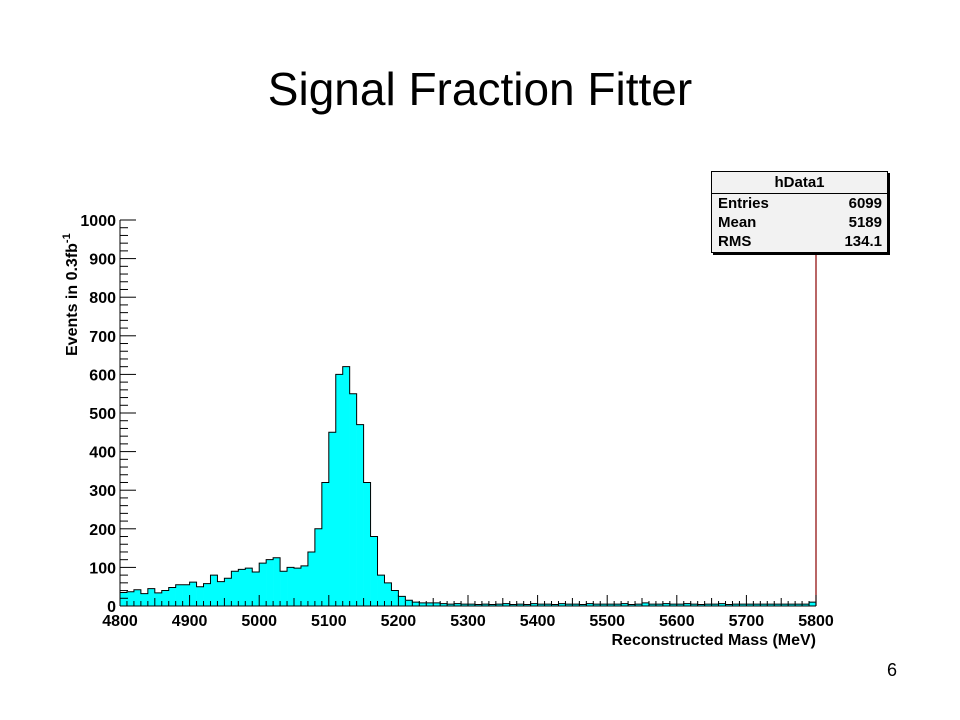  What do you see at coordinates (72, 299) in the screenshot?
I see `y-axis-label-text: Events in 0.3fb` at bounding box center [72, 299].